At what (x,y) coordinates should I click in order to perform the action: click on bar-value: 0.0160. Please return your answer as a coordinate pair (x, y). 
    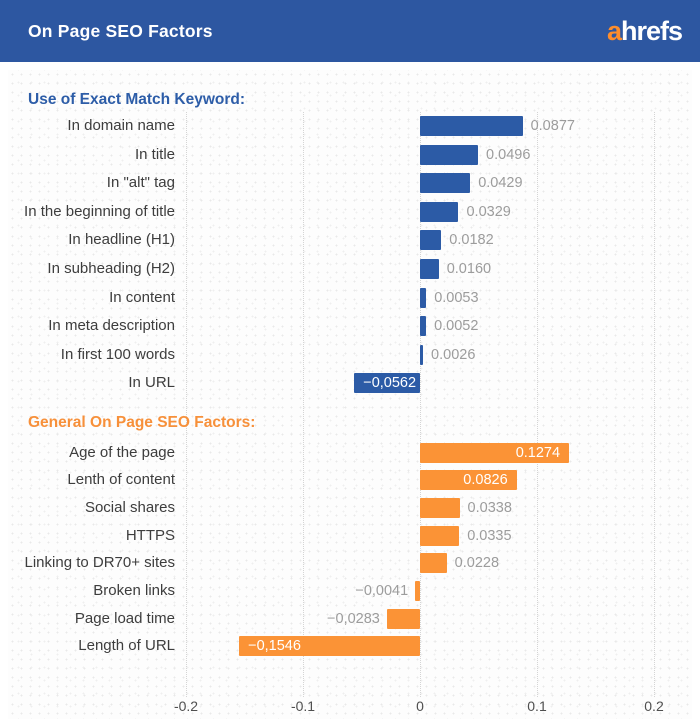
    Looking at the image, I should click on (469, 269).